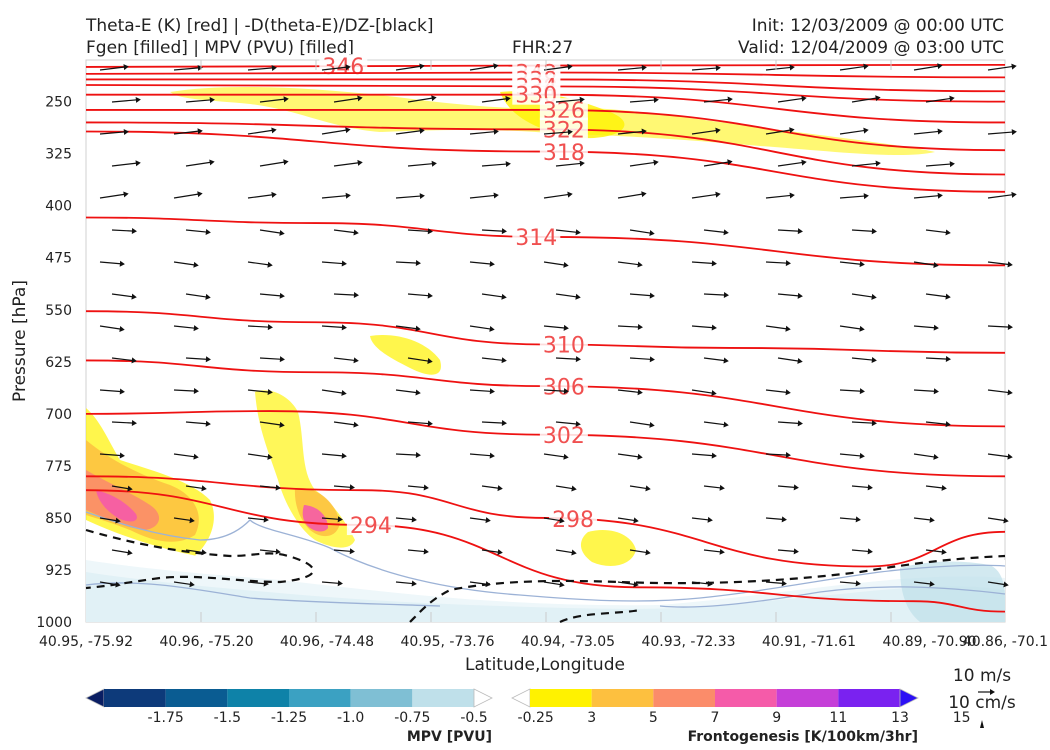  What do you see at coordinates (776, 718) in the screenshot?
I see `frontogenesis-colorbar-tick: 9` at bounding box center [776, 718].